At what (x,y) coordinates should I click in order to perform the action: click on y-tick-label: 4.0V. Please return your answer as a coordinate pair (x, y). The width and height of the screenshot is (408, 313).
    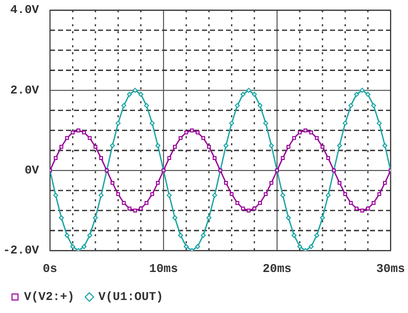
    Looking at the image, I should click on (25, 10).